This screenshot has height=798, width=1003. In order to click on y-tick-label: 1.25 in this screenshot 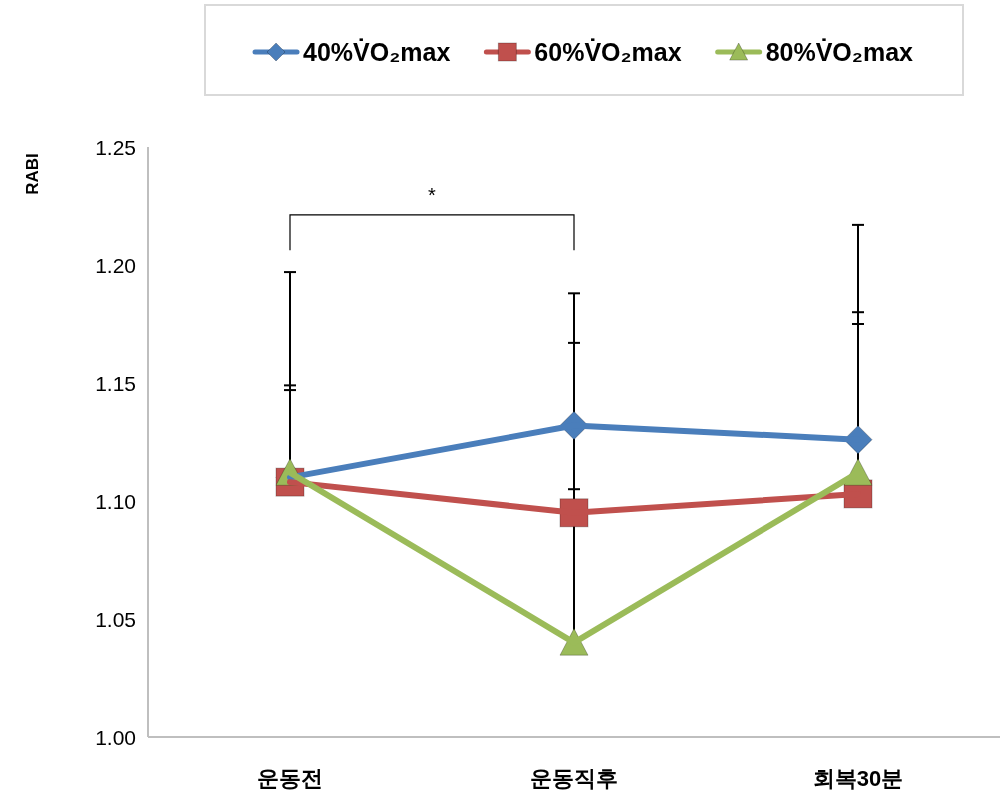, I will do `click(115, 147)`.